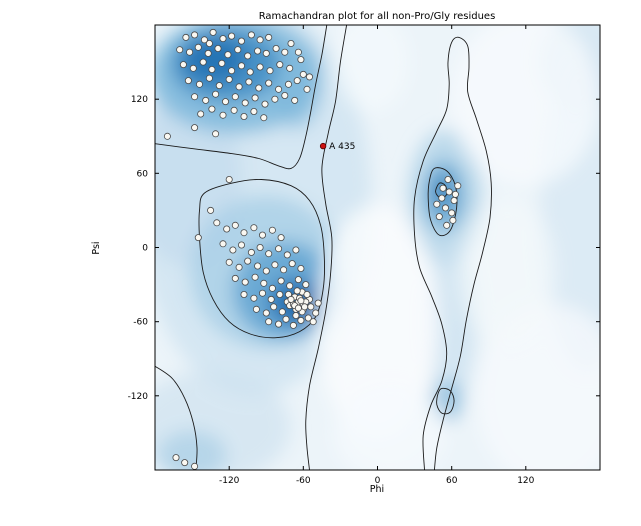  I want to click on x-axis-label: Phi, so click(377, 489).